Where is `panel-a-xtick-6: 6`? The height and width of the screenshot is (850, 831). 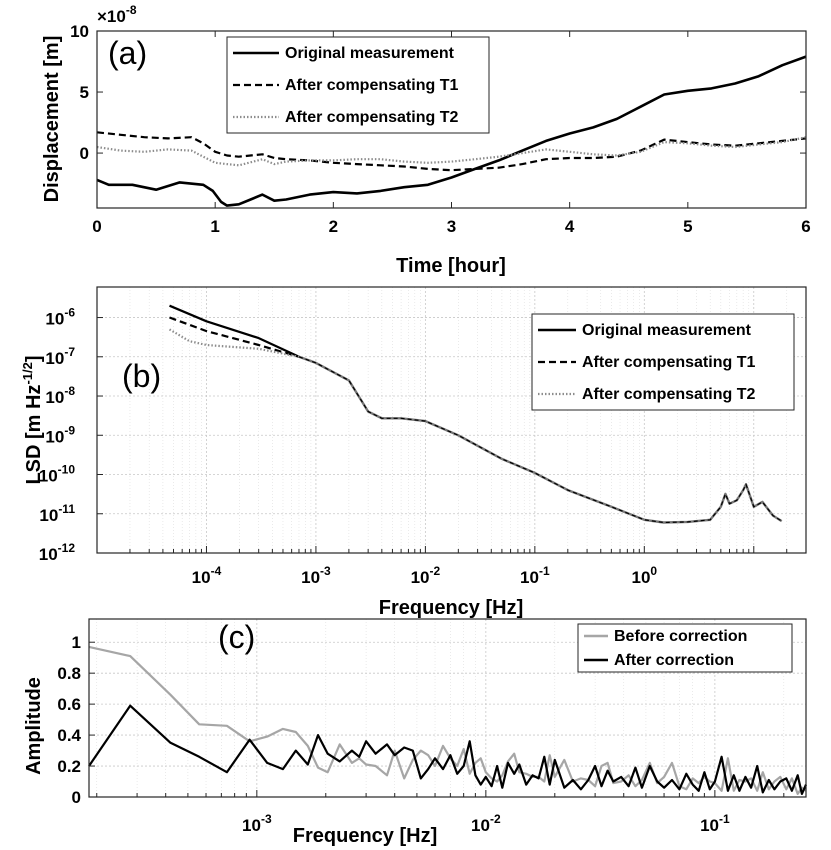
panel-a-xtick-6: 6 is located at coordinates (805, 226).